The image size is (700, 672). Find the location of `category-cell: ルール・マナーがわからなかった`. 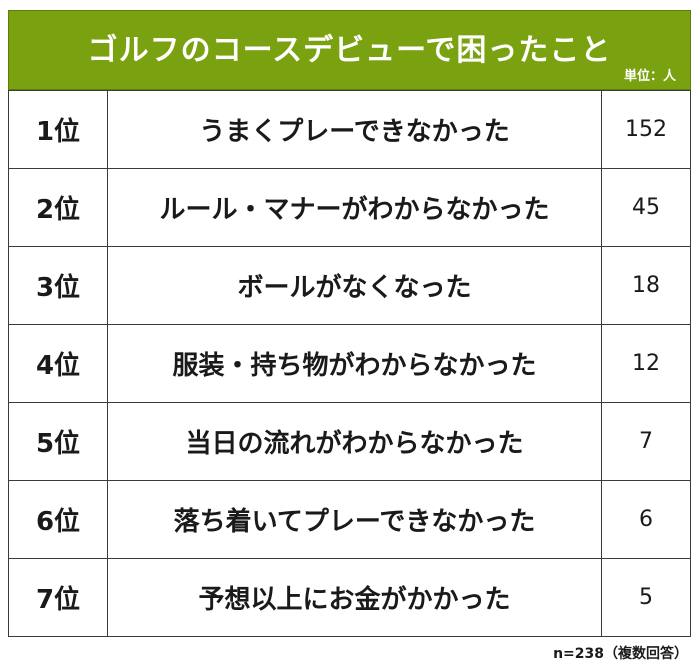

category-cell: ルール・マナーがわからなかった is located at coordinates (354, 207).